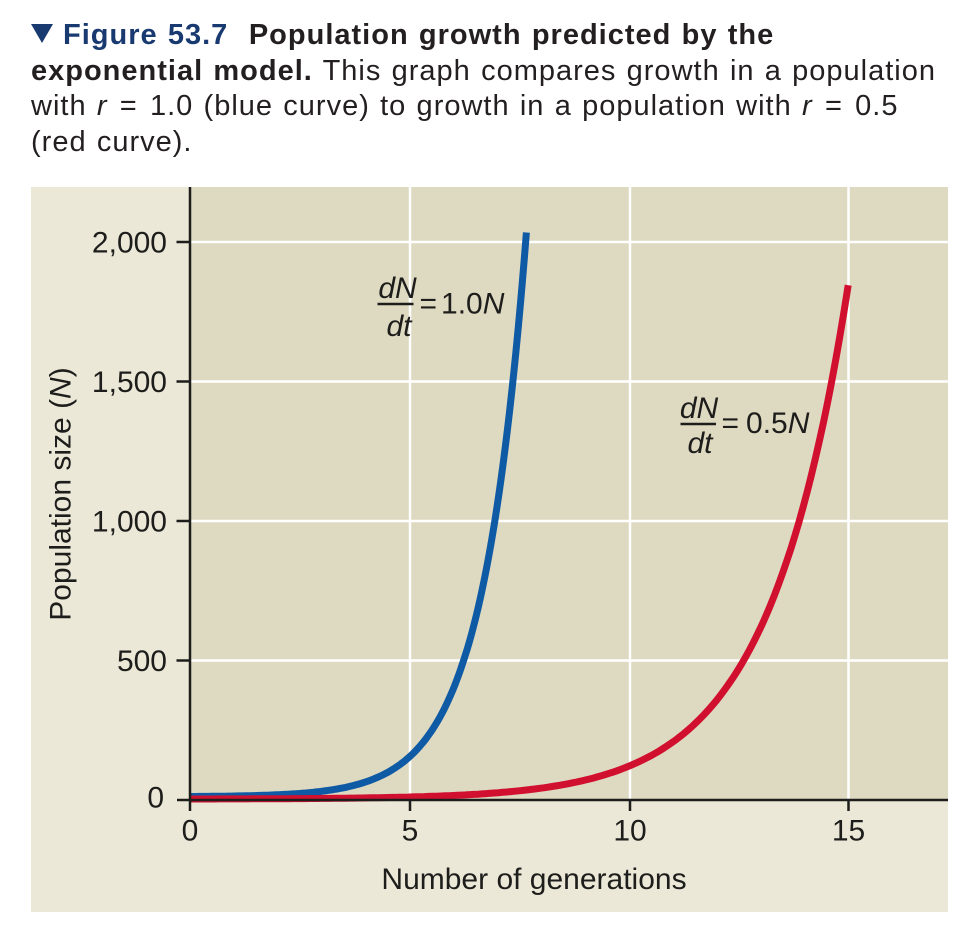 Image resolution: width=964 pixels, height=934 pixels. I want to click on svg-text:=0.5N: = 0.5N, so click(766, 423).